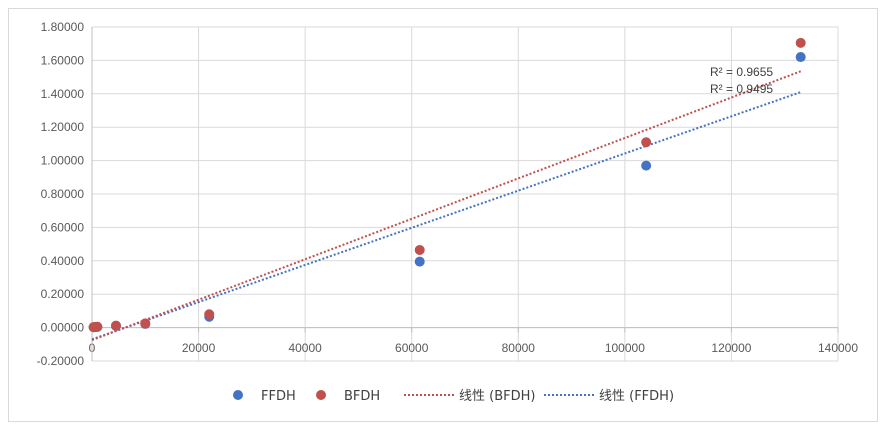 The image size is (887, 431). What do you see at coordinates (453, 396) in the screenshot?
I see `legend: FFDH BFDH 线性 (BFDH) 线性 (FFDH)` at bounding box center [453, 396].